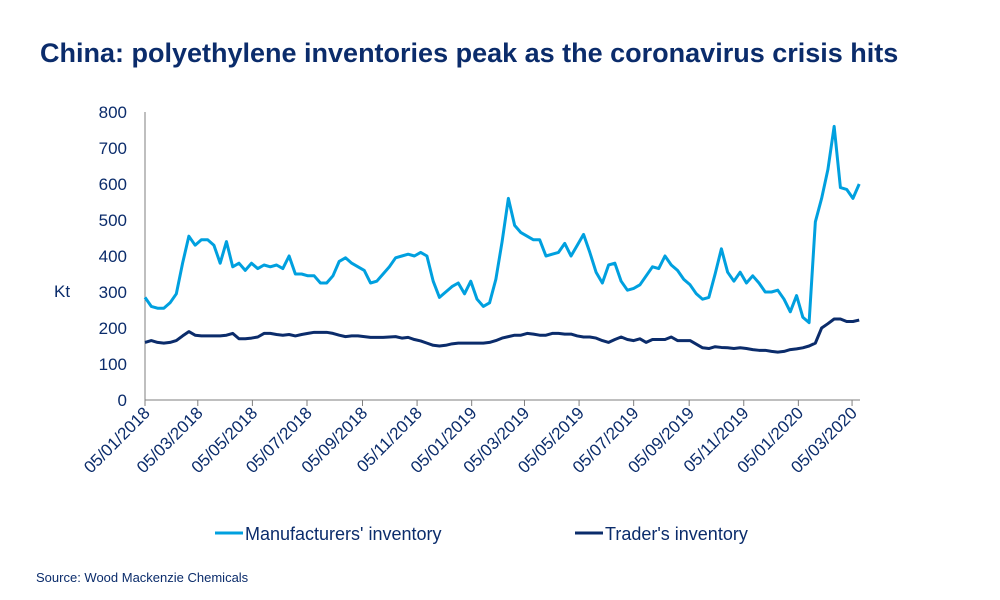 This screenshot has height=600, width=1000. Describe the element at coordinates (676, 534) in the screenshot. I see `legend-label: Trader's inventory` at that location.